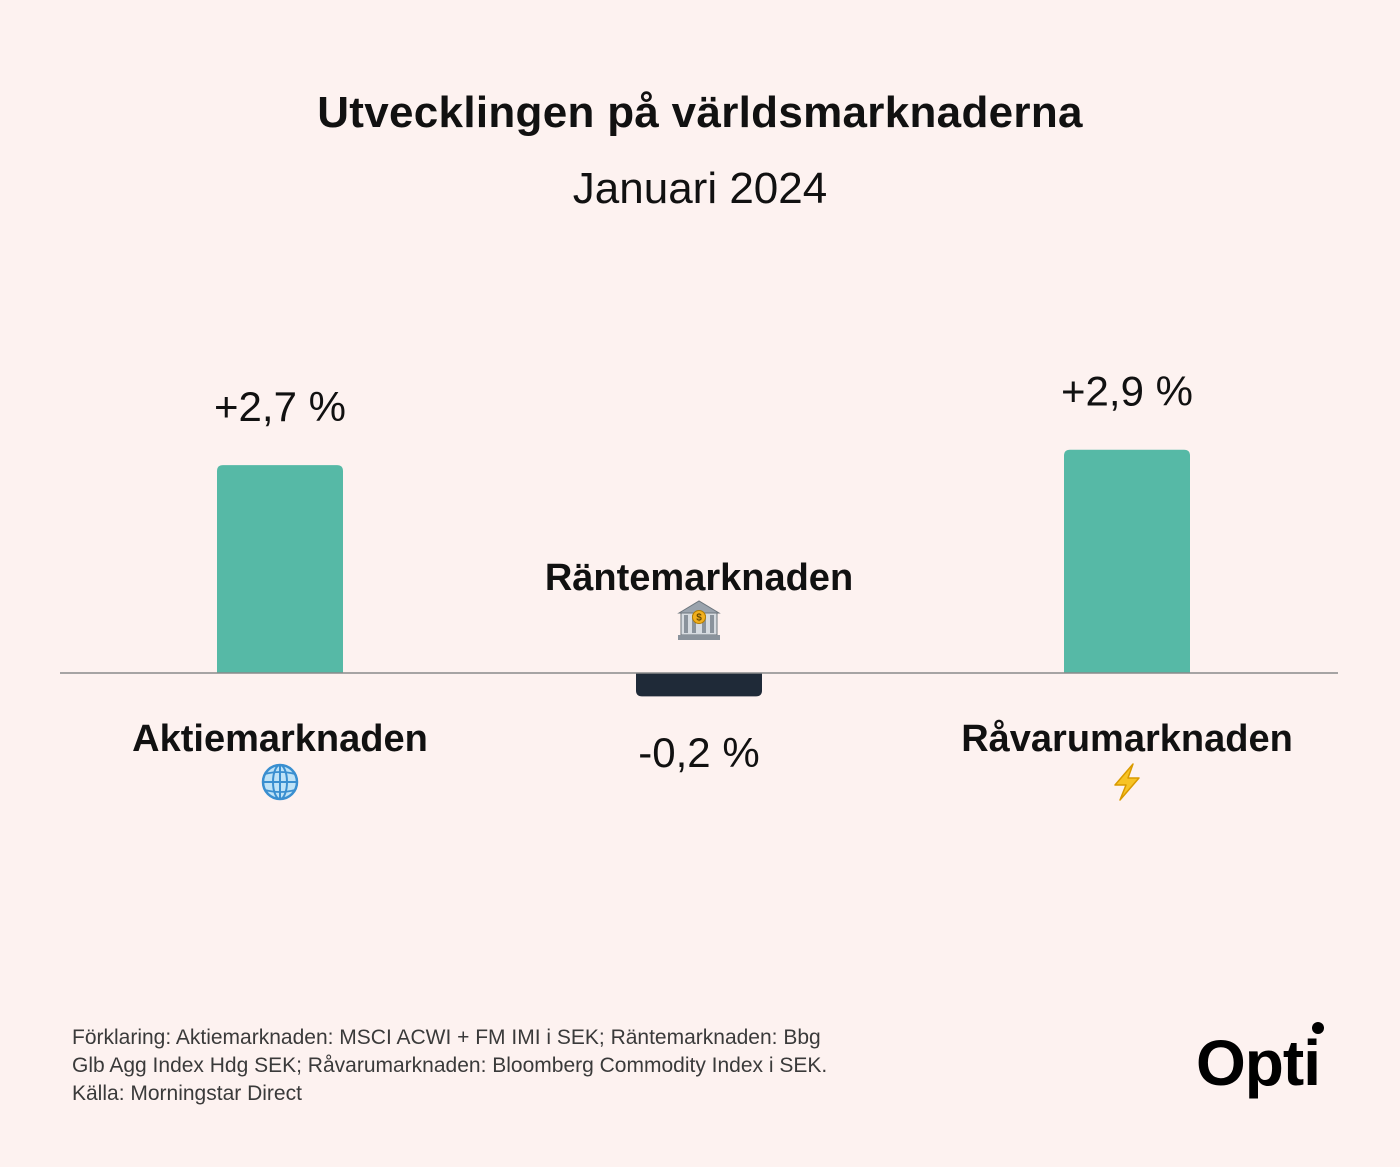  I want to click on chart-subtitle: Januari 2024, so click(700, 188).